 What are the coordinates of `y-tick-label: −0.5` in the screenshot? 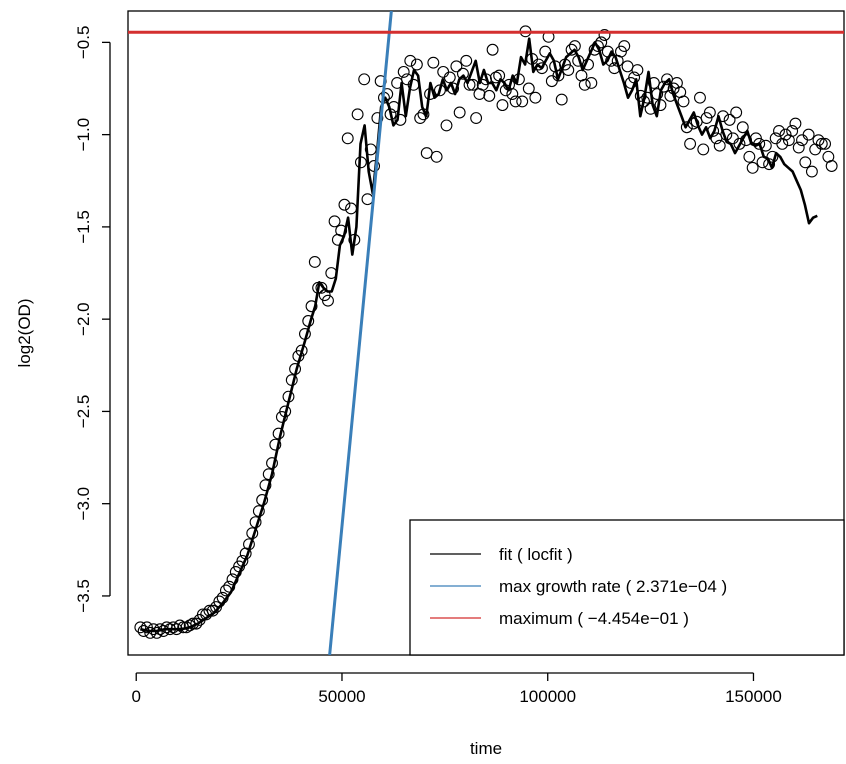 It's located at (83, 43).